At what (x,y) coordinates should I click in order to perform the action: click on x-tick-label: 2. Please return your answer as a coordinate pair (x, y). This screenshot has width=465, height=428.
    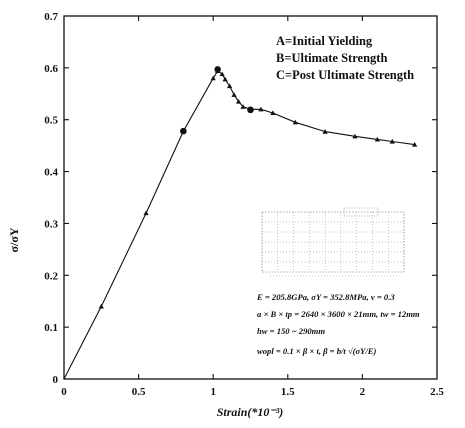
    Looking at the image, I should click on (363, 392).